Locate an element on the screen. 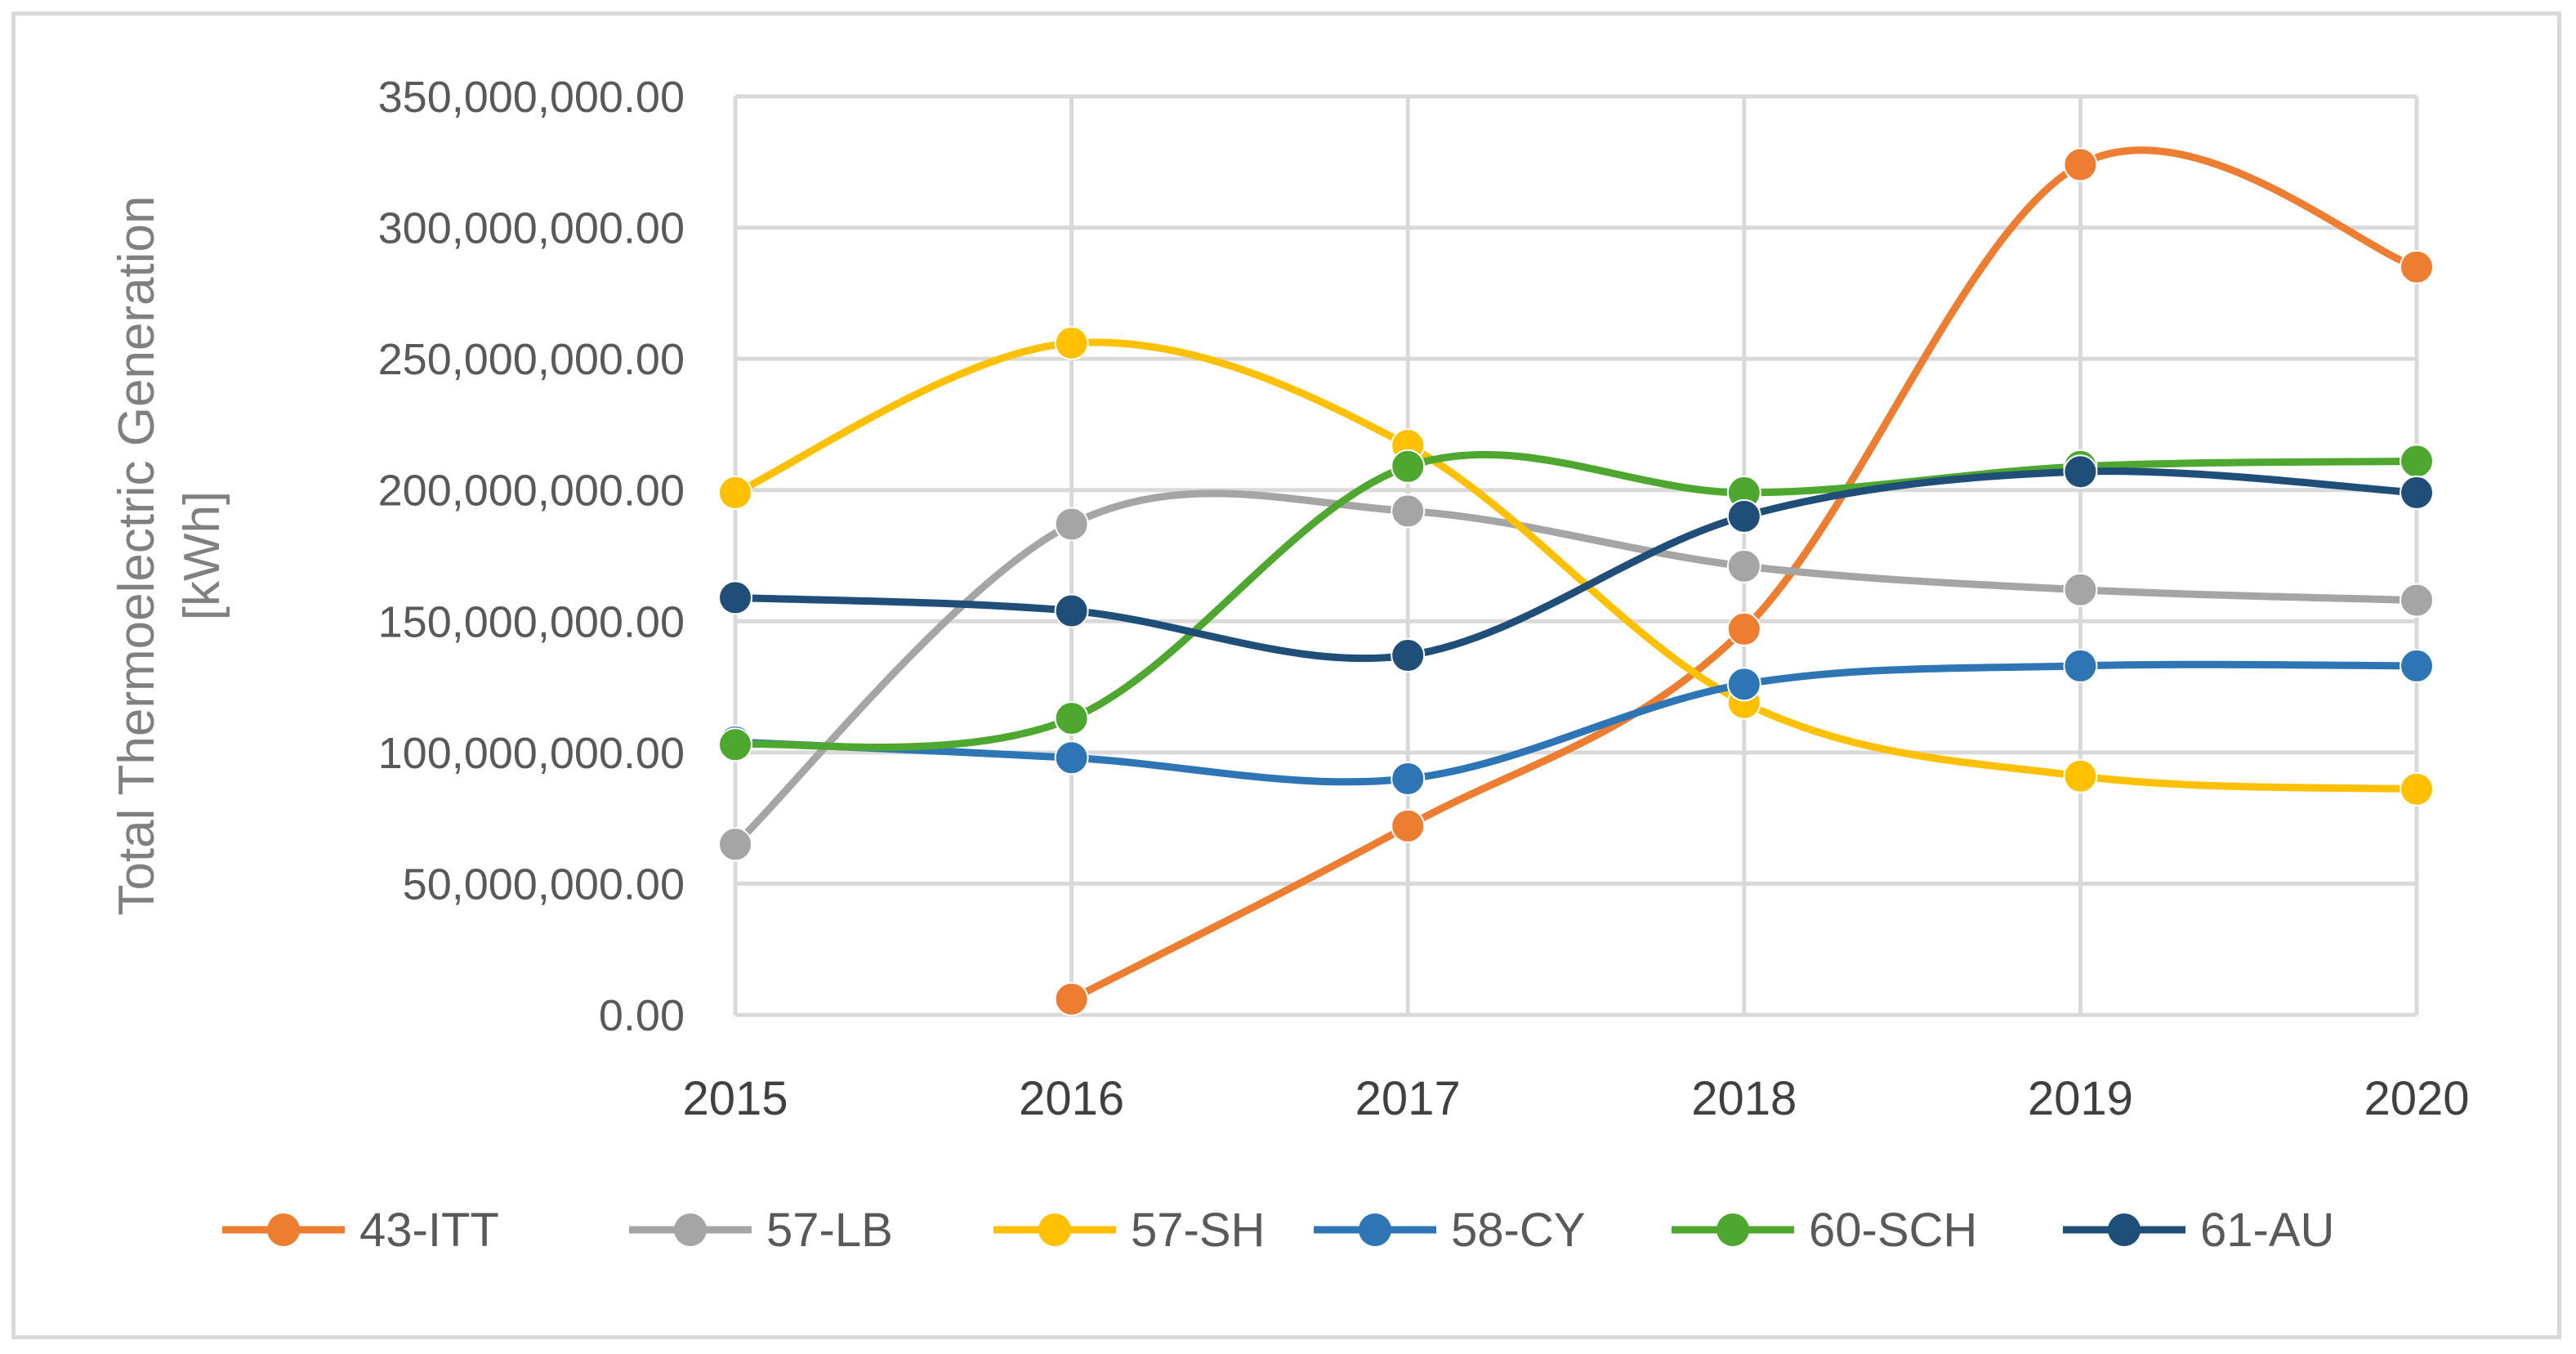 This screenshot has width=2576, height=1354. legend-label: 61-AU is located at coordinates (2267, 1230).